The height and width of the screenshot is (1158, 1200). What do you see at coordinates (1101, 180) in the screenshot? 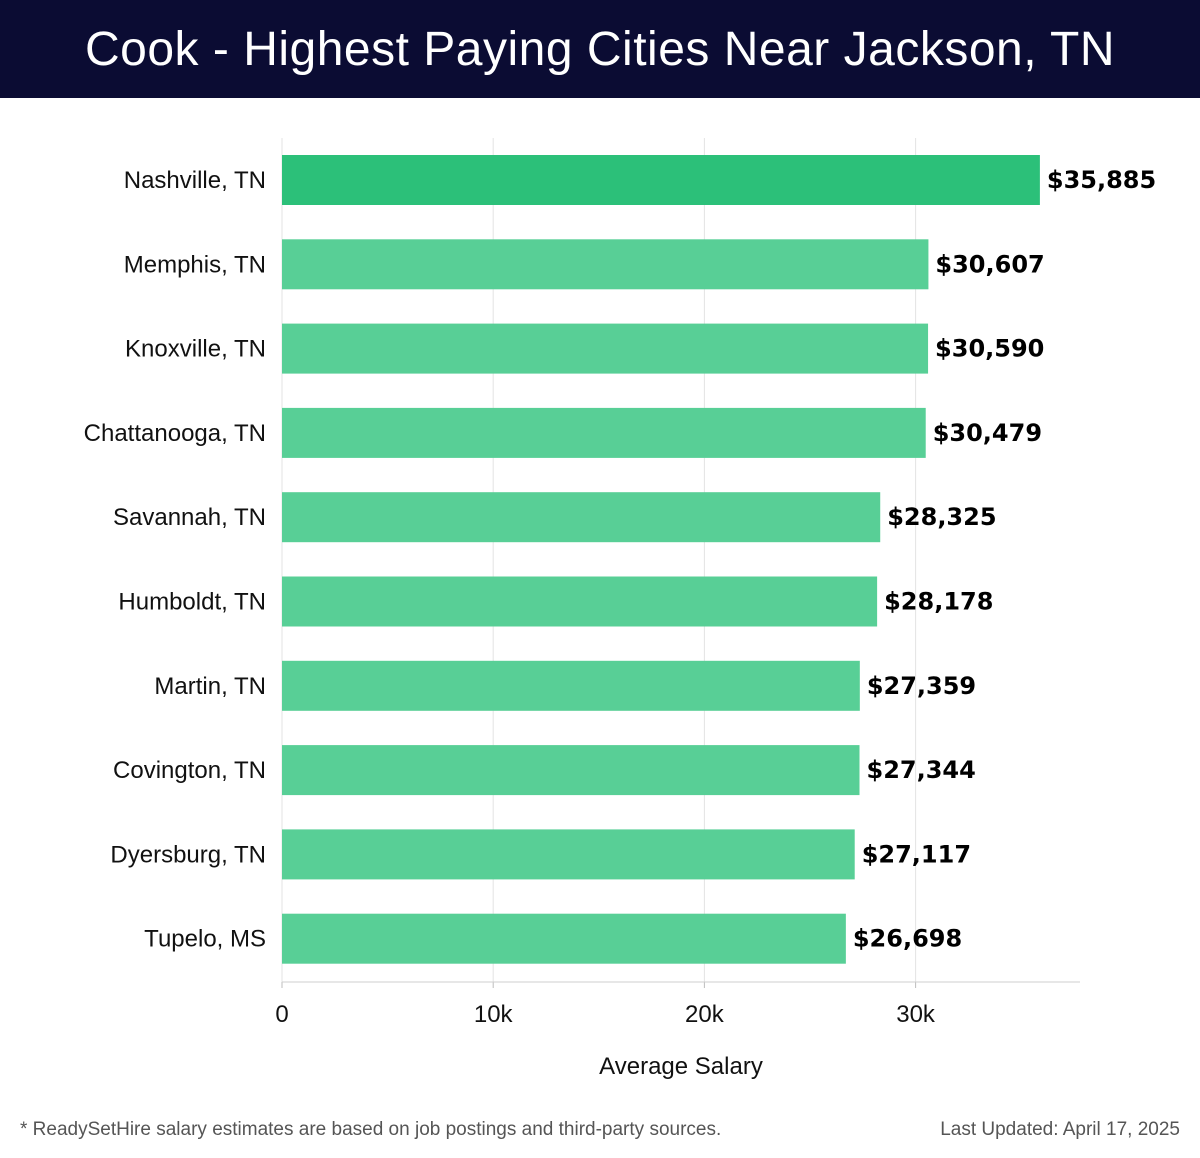
I see `value-label: $35,885` at bounding box center [1101, 180].